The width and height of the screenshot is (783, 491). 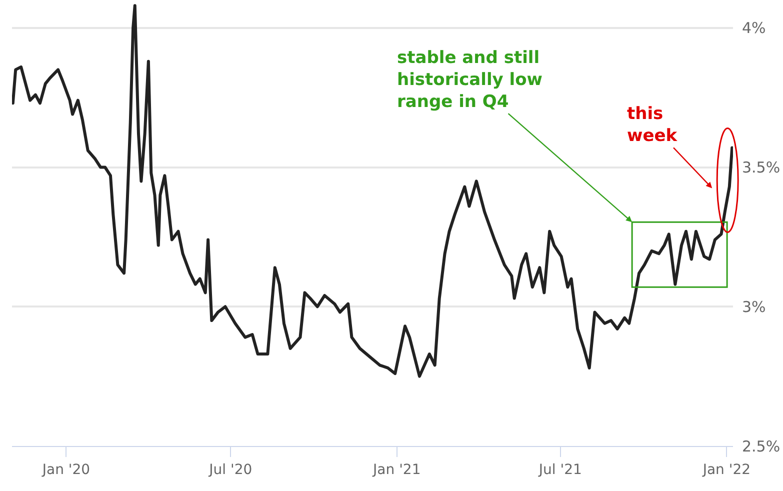 I want to click on annotation: stable and still historically low range in Q4, so click(x=470, y=80).